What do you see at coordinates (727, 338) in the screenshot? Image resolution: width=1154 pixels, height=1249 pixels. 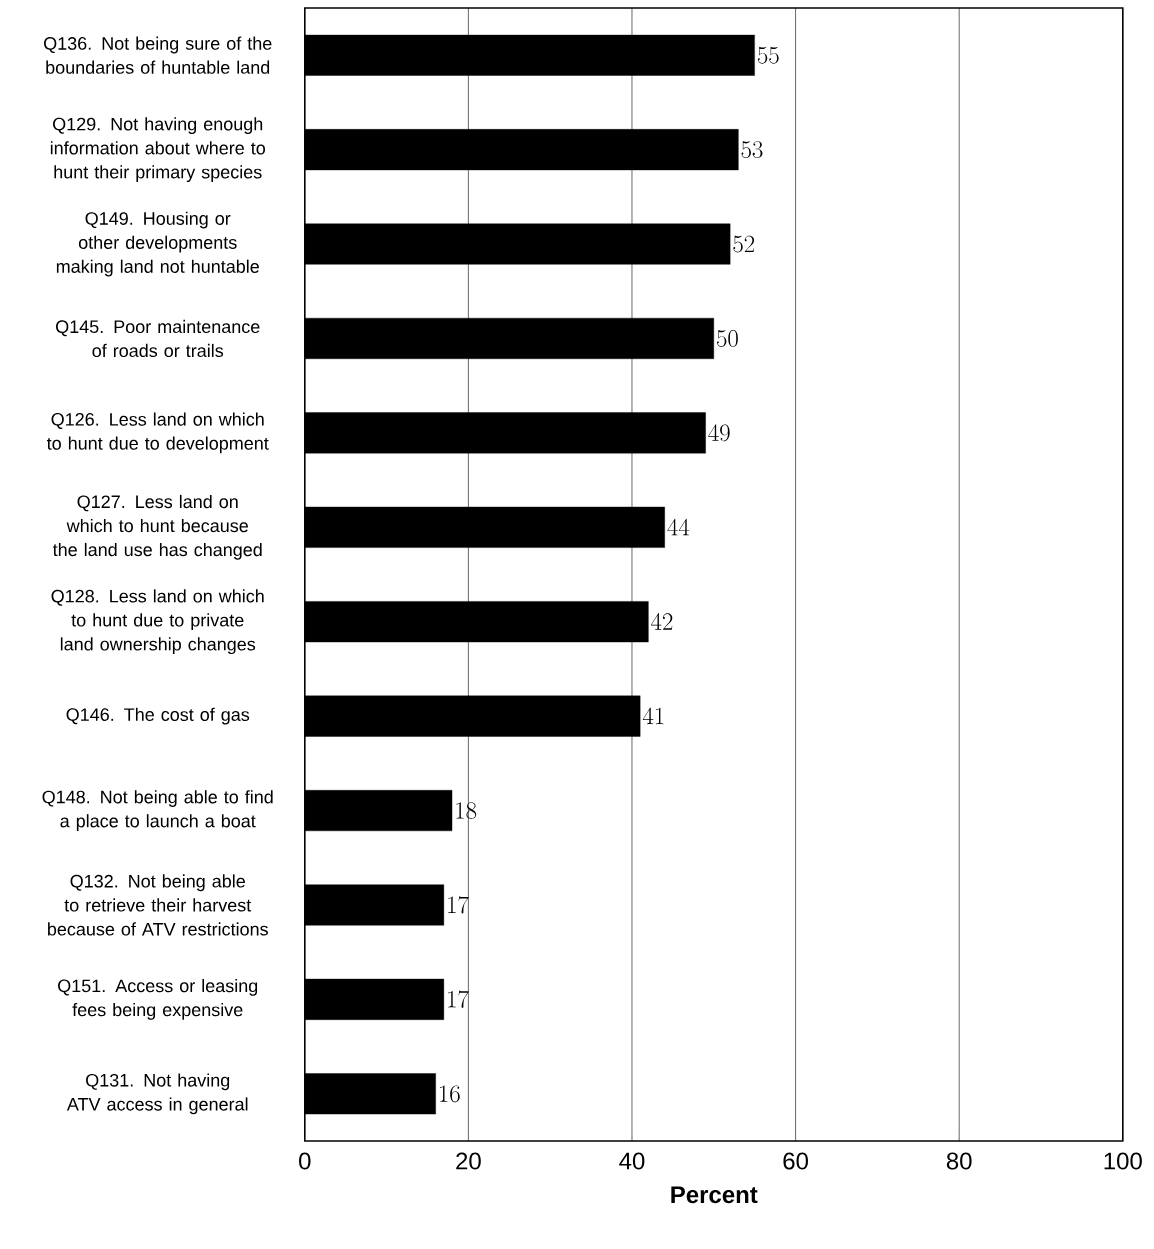 I see `data-label: 50` at bounding box center [727, 338].